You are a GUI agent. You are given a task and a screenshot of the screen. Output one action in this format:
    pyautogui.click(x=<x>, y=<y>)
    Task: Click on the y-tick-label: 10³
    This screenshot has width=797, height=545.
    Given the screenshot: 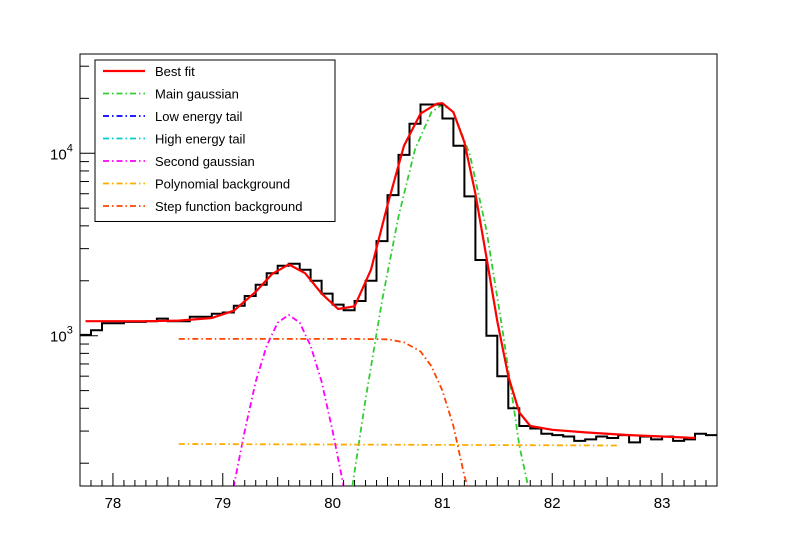 What is the action you would take?
    pyautogui.click(x=61, y=335)
    